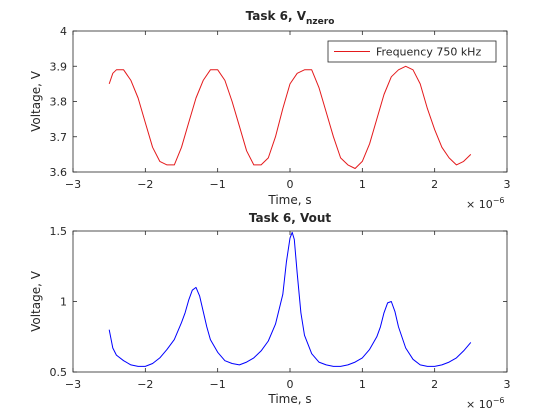  I want to click on bottom-y-tick-label: 1, so click(63, 302).